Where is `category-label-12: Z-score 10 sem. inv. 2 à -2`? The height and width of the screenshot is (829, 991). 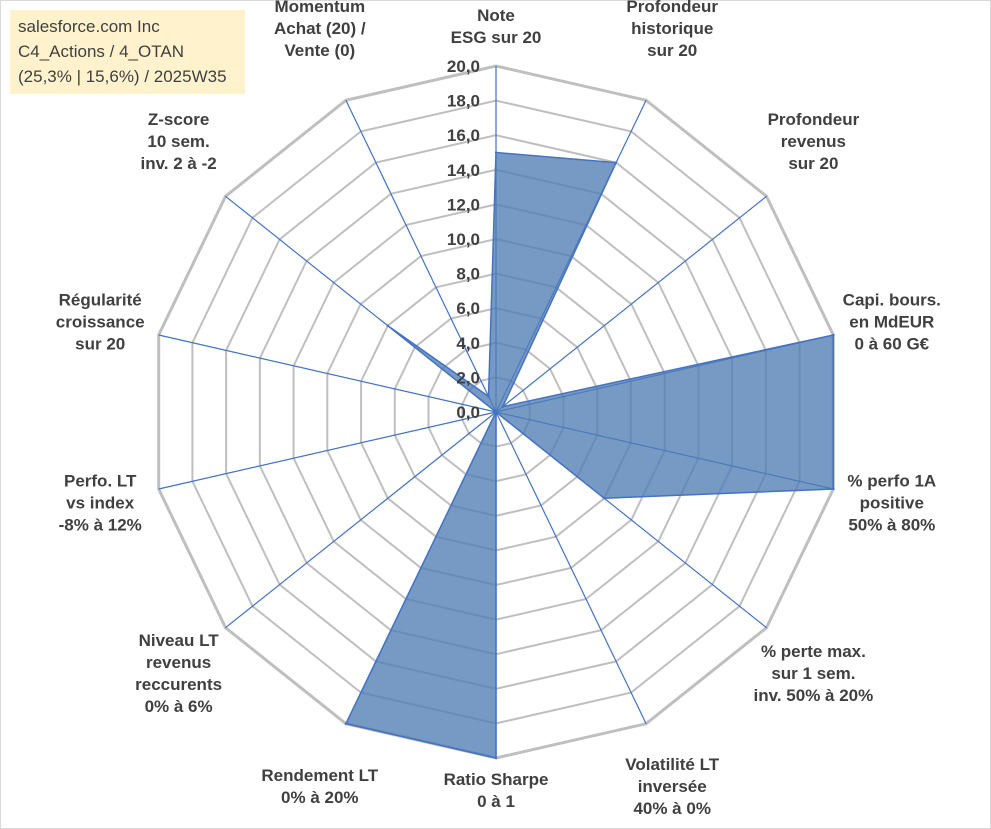
category-label-12: Z-score 10 sem. inv. 2 à -2 is located at coordinates (178, 141).